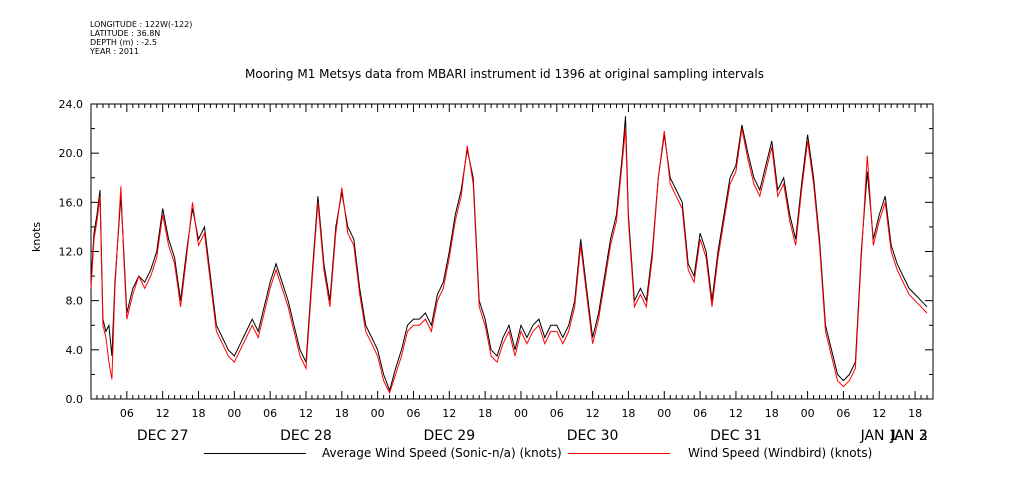 The width and height of the screenshot is (1009, 504). I want to click on x-day-label: DEC 27, so click(163, 436).